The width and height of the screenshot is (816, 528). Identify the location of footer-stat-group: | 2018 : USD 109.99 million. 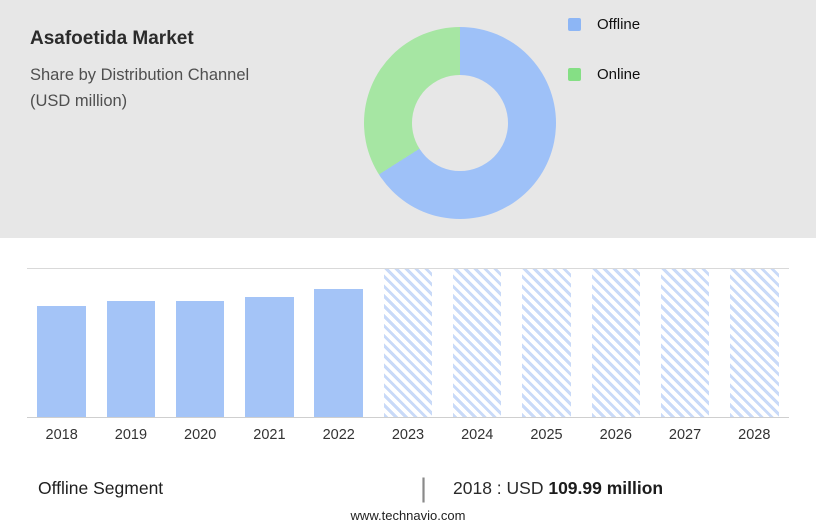
(541, 488).